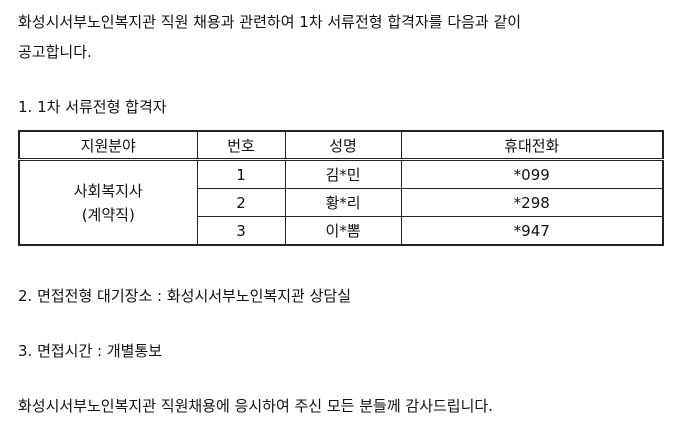 The width and height of the screenshot is (680, 434). Describe the element at coordinates (90, 351) in the screenshot. I see `section-3: 3. 면접시간 : 개별통보` at that location.